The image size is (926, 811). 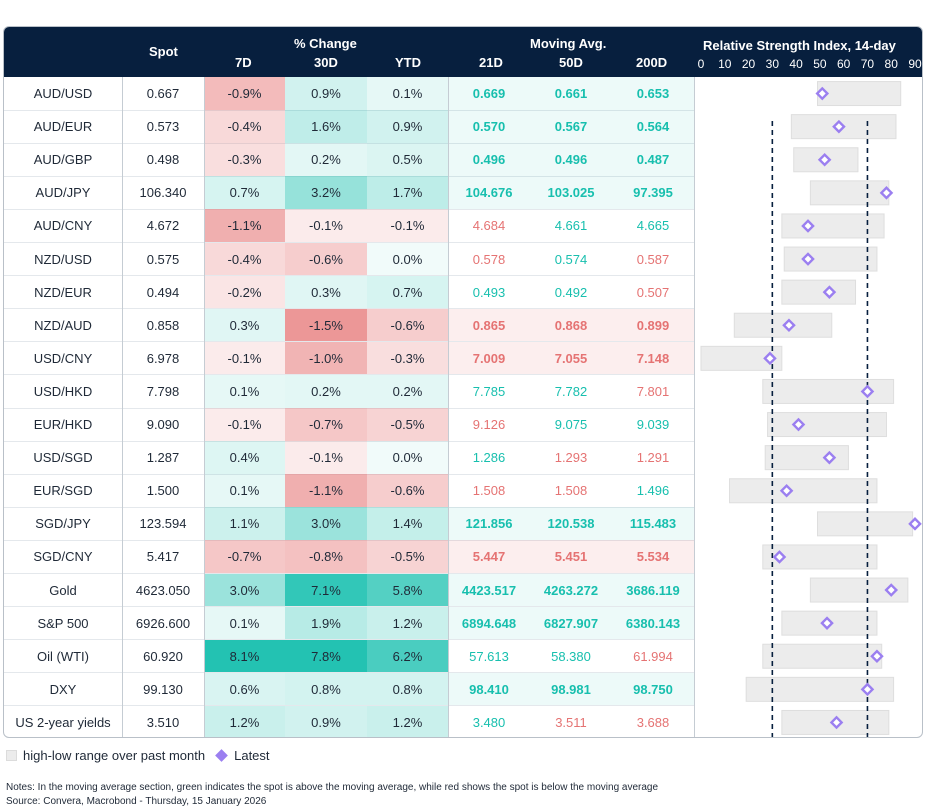 I want to click on cell-name: NZD/USD, so click(x=63, y=259).